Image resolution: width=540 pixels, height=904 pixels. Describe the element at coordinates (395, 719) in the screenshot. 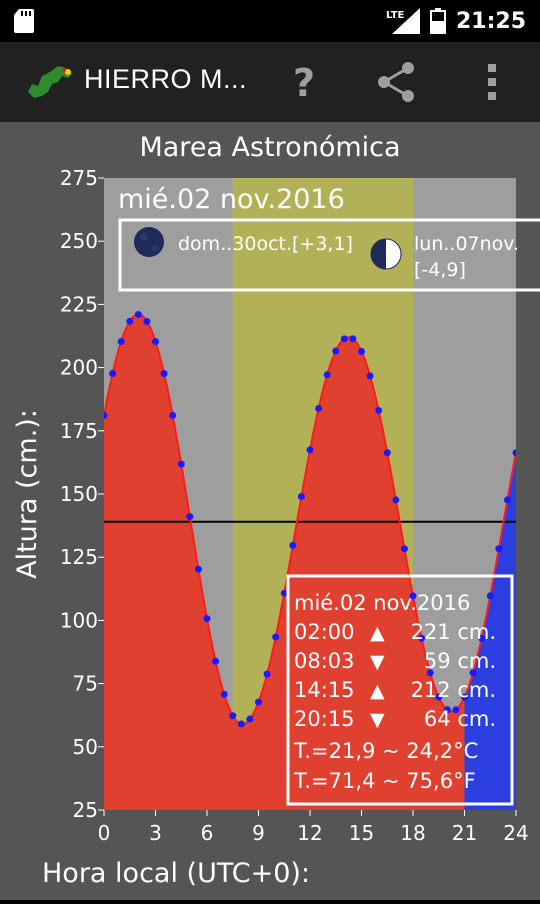

I see `info-row: 20:15 ▼ 64 cm.` at that location.